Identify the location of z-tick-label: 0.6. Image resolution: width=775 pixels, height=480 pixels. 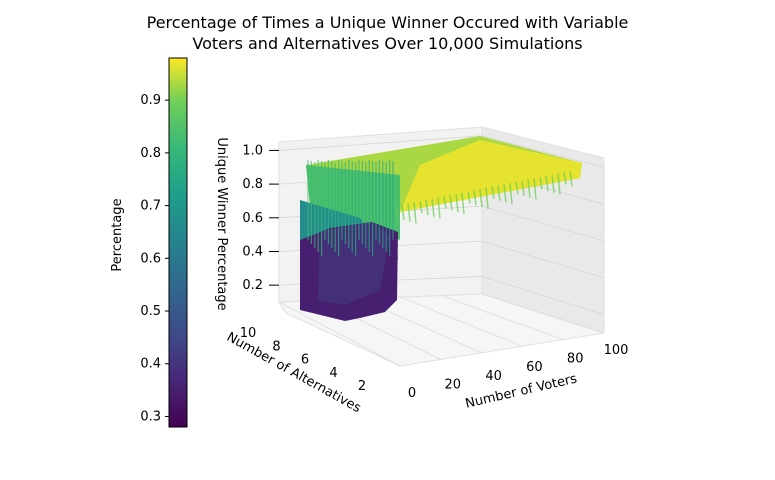
(252, 218).